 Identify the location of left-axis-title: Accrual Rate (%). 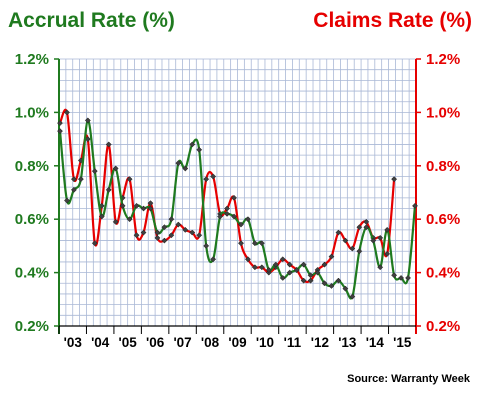
(91, 20).